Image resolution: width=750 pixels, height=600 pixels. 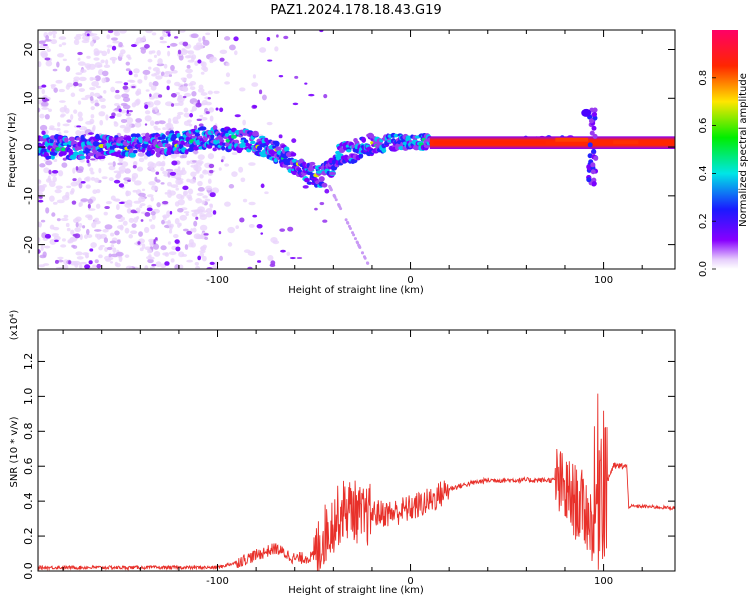 What do you see at coordinates (14, 325) in the screenshot?
I see `snr-scale-label: (x10⁴)` at bounding box center [14, 325].